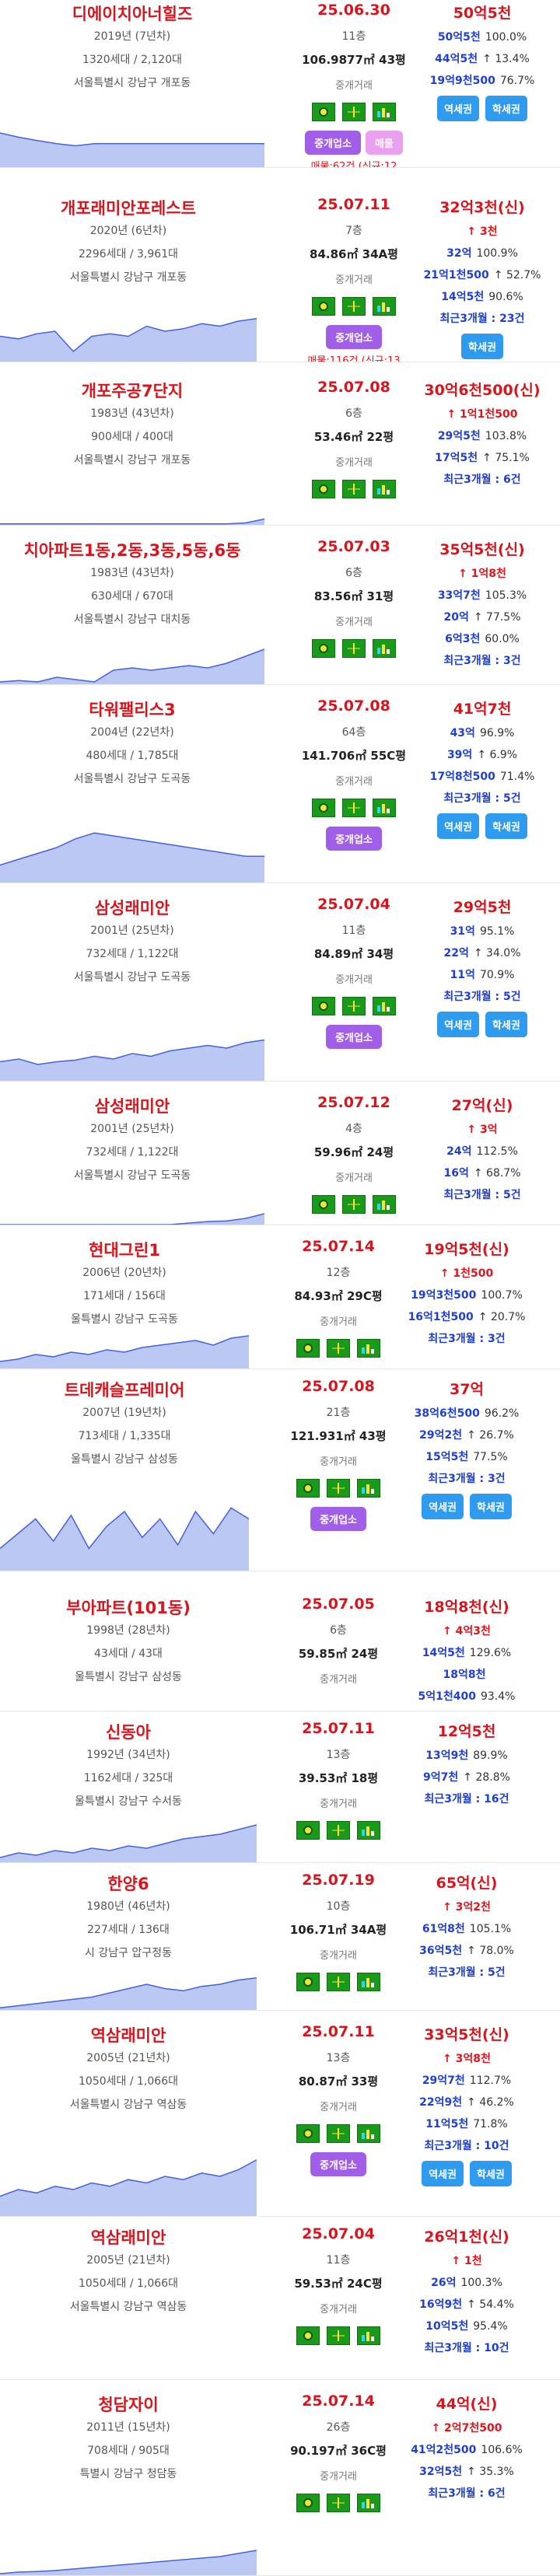  Describe the element at coordinates (354, 358) in the screenshot. I see `listing-count: 매물:116건 (신규:13` at that location.